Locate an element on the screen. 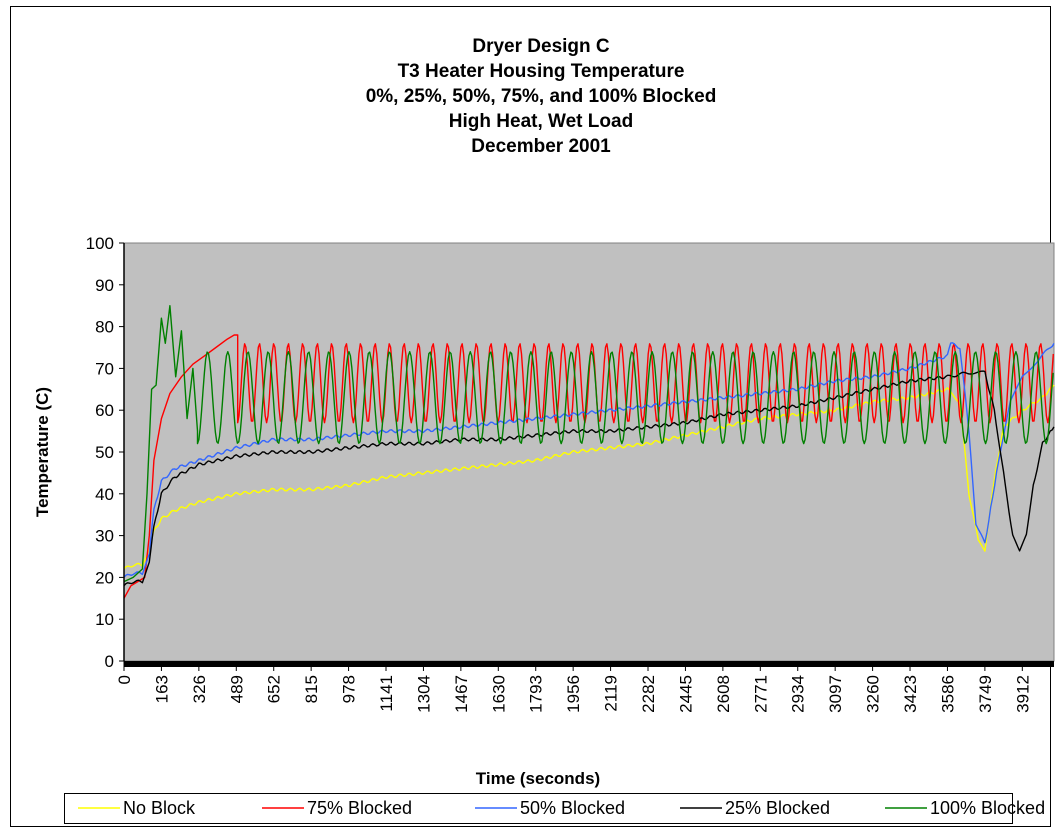 The image size is (1058, 827). x-tick-label: 2771 is located at coordinates (760, 694).